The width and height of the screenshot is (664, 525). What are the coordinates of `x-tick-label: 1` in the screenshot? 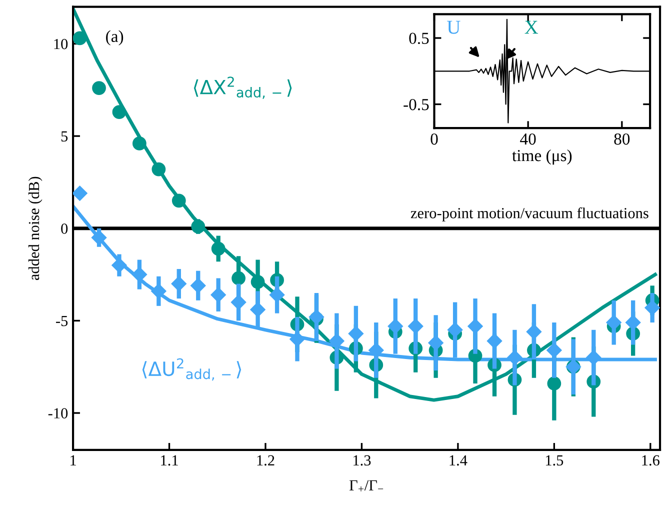 It's located at (73, 460).